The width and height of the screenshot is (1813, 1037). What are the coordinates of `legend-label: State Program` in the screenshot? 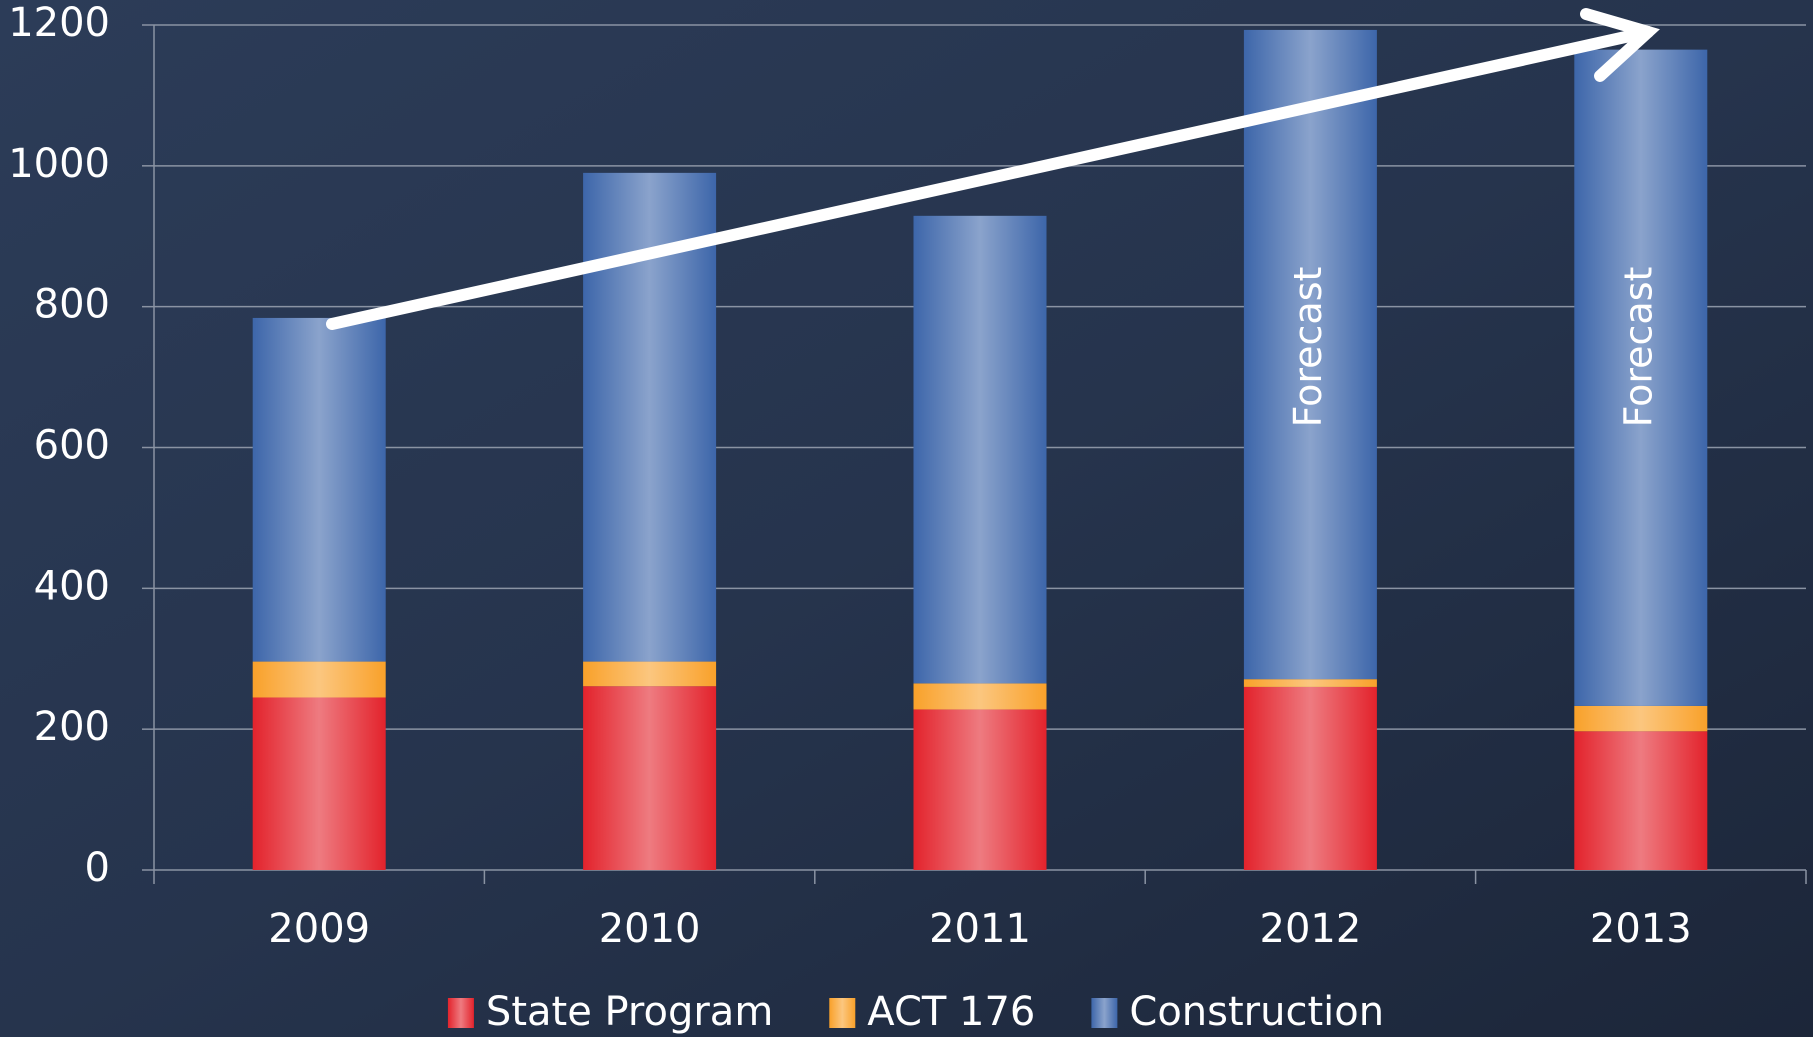 It's located at (629, 1012).